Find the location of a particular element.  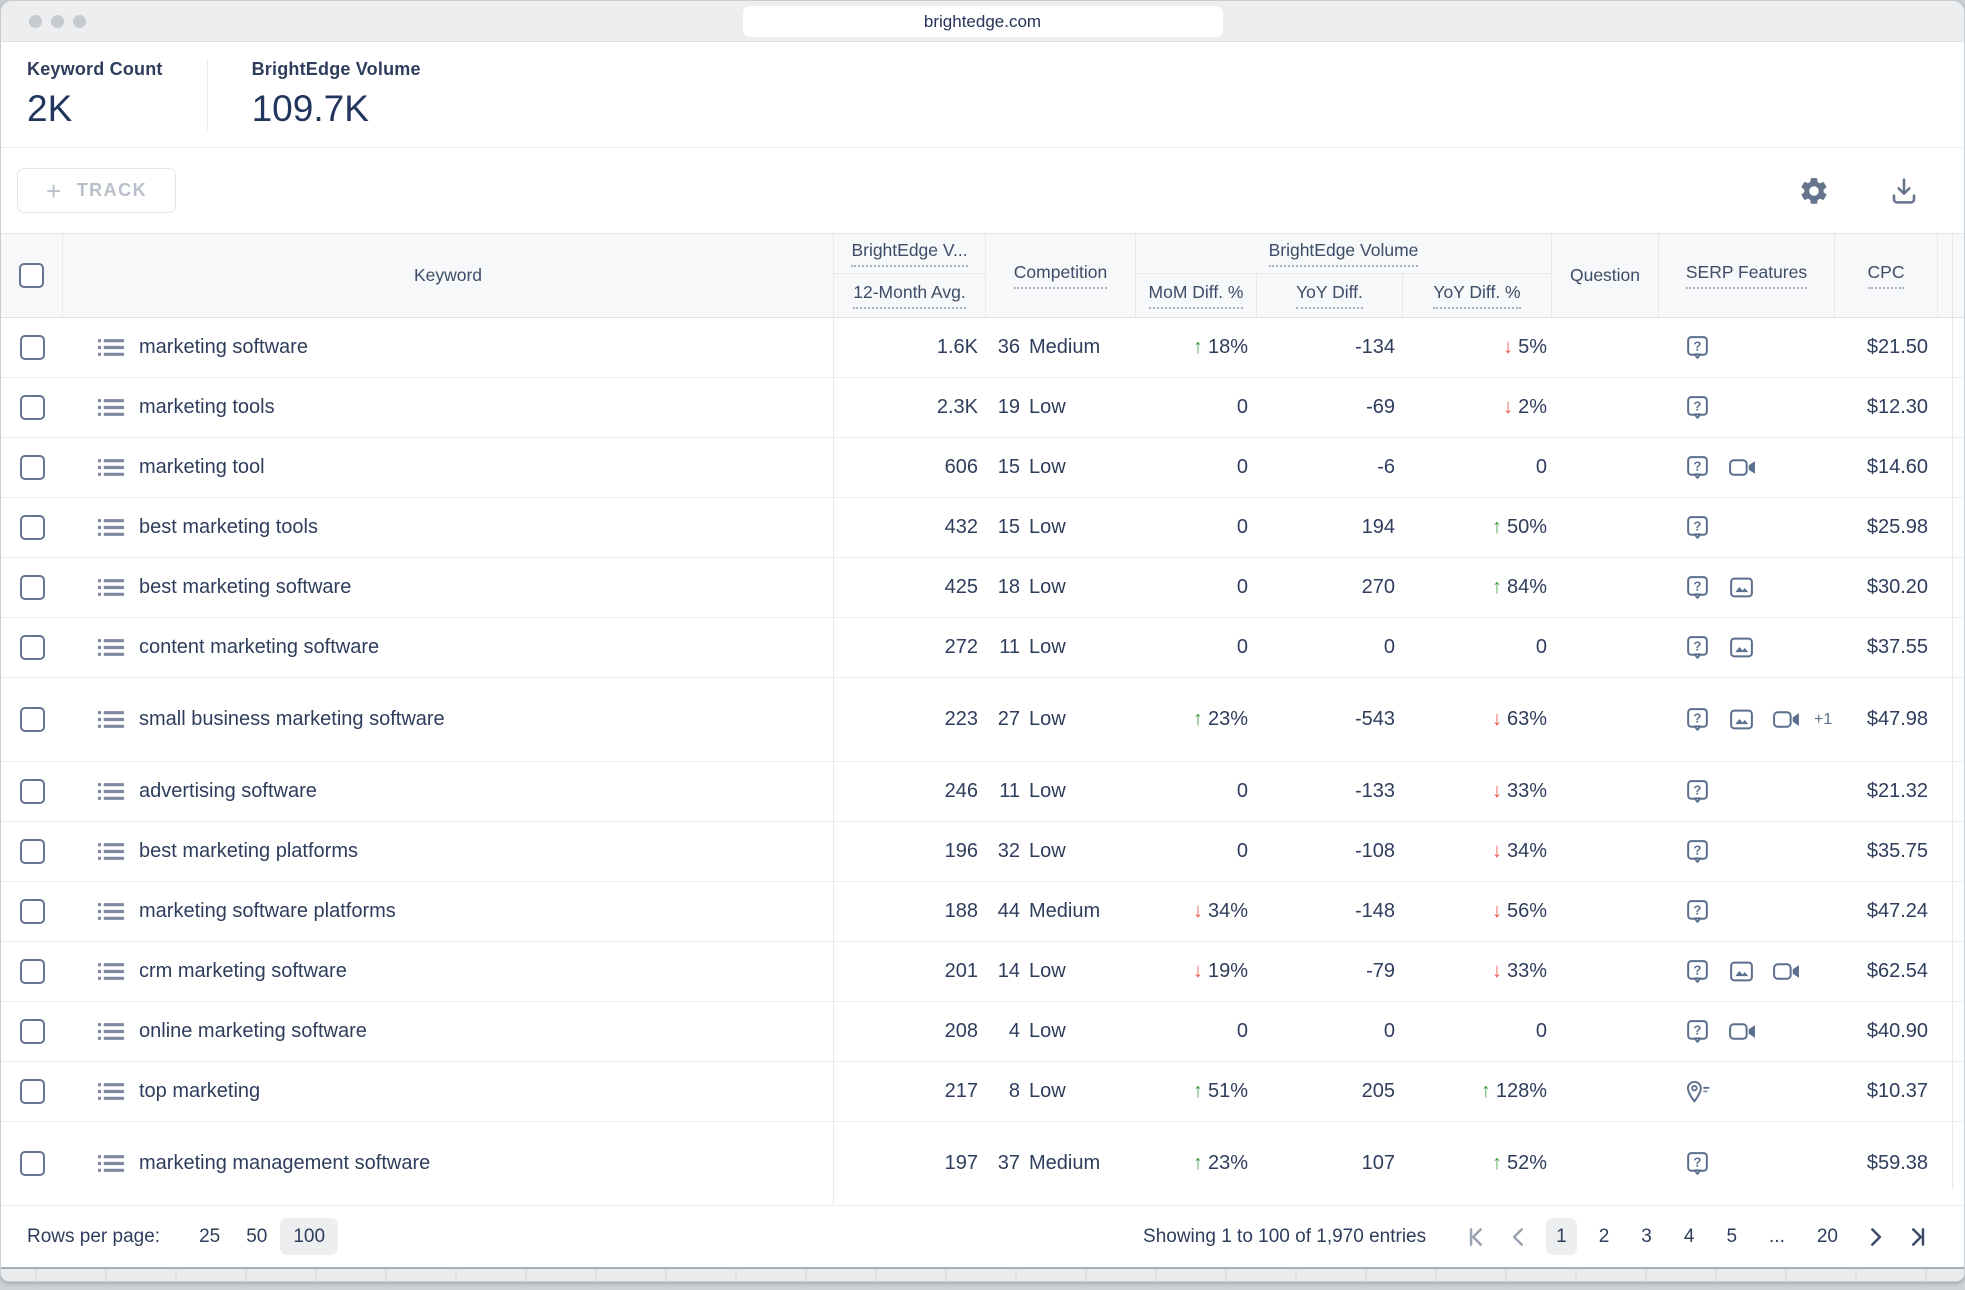

col-header-yoy-diff-pct: YoY Diff. % is located at coordinates (1477, 295).